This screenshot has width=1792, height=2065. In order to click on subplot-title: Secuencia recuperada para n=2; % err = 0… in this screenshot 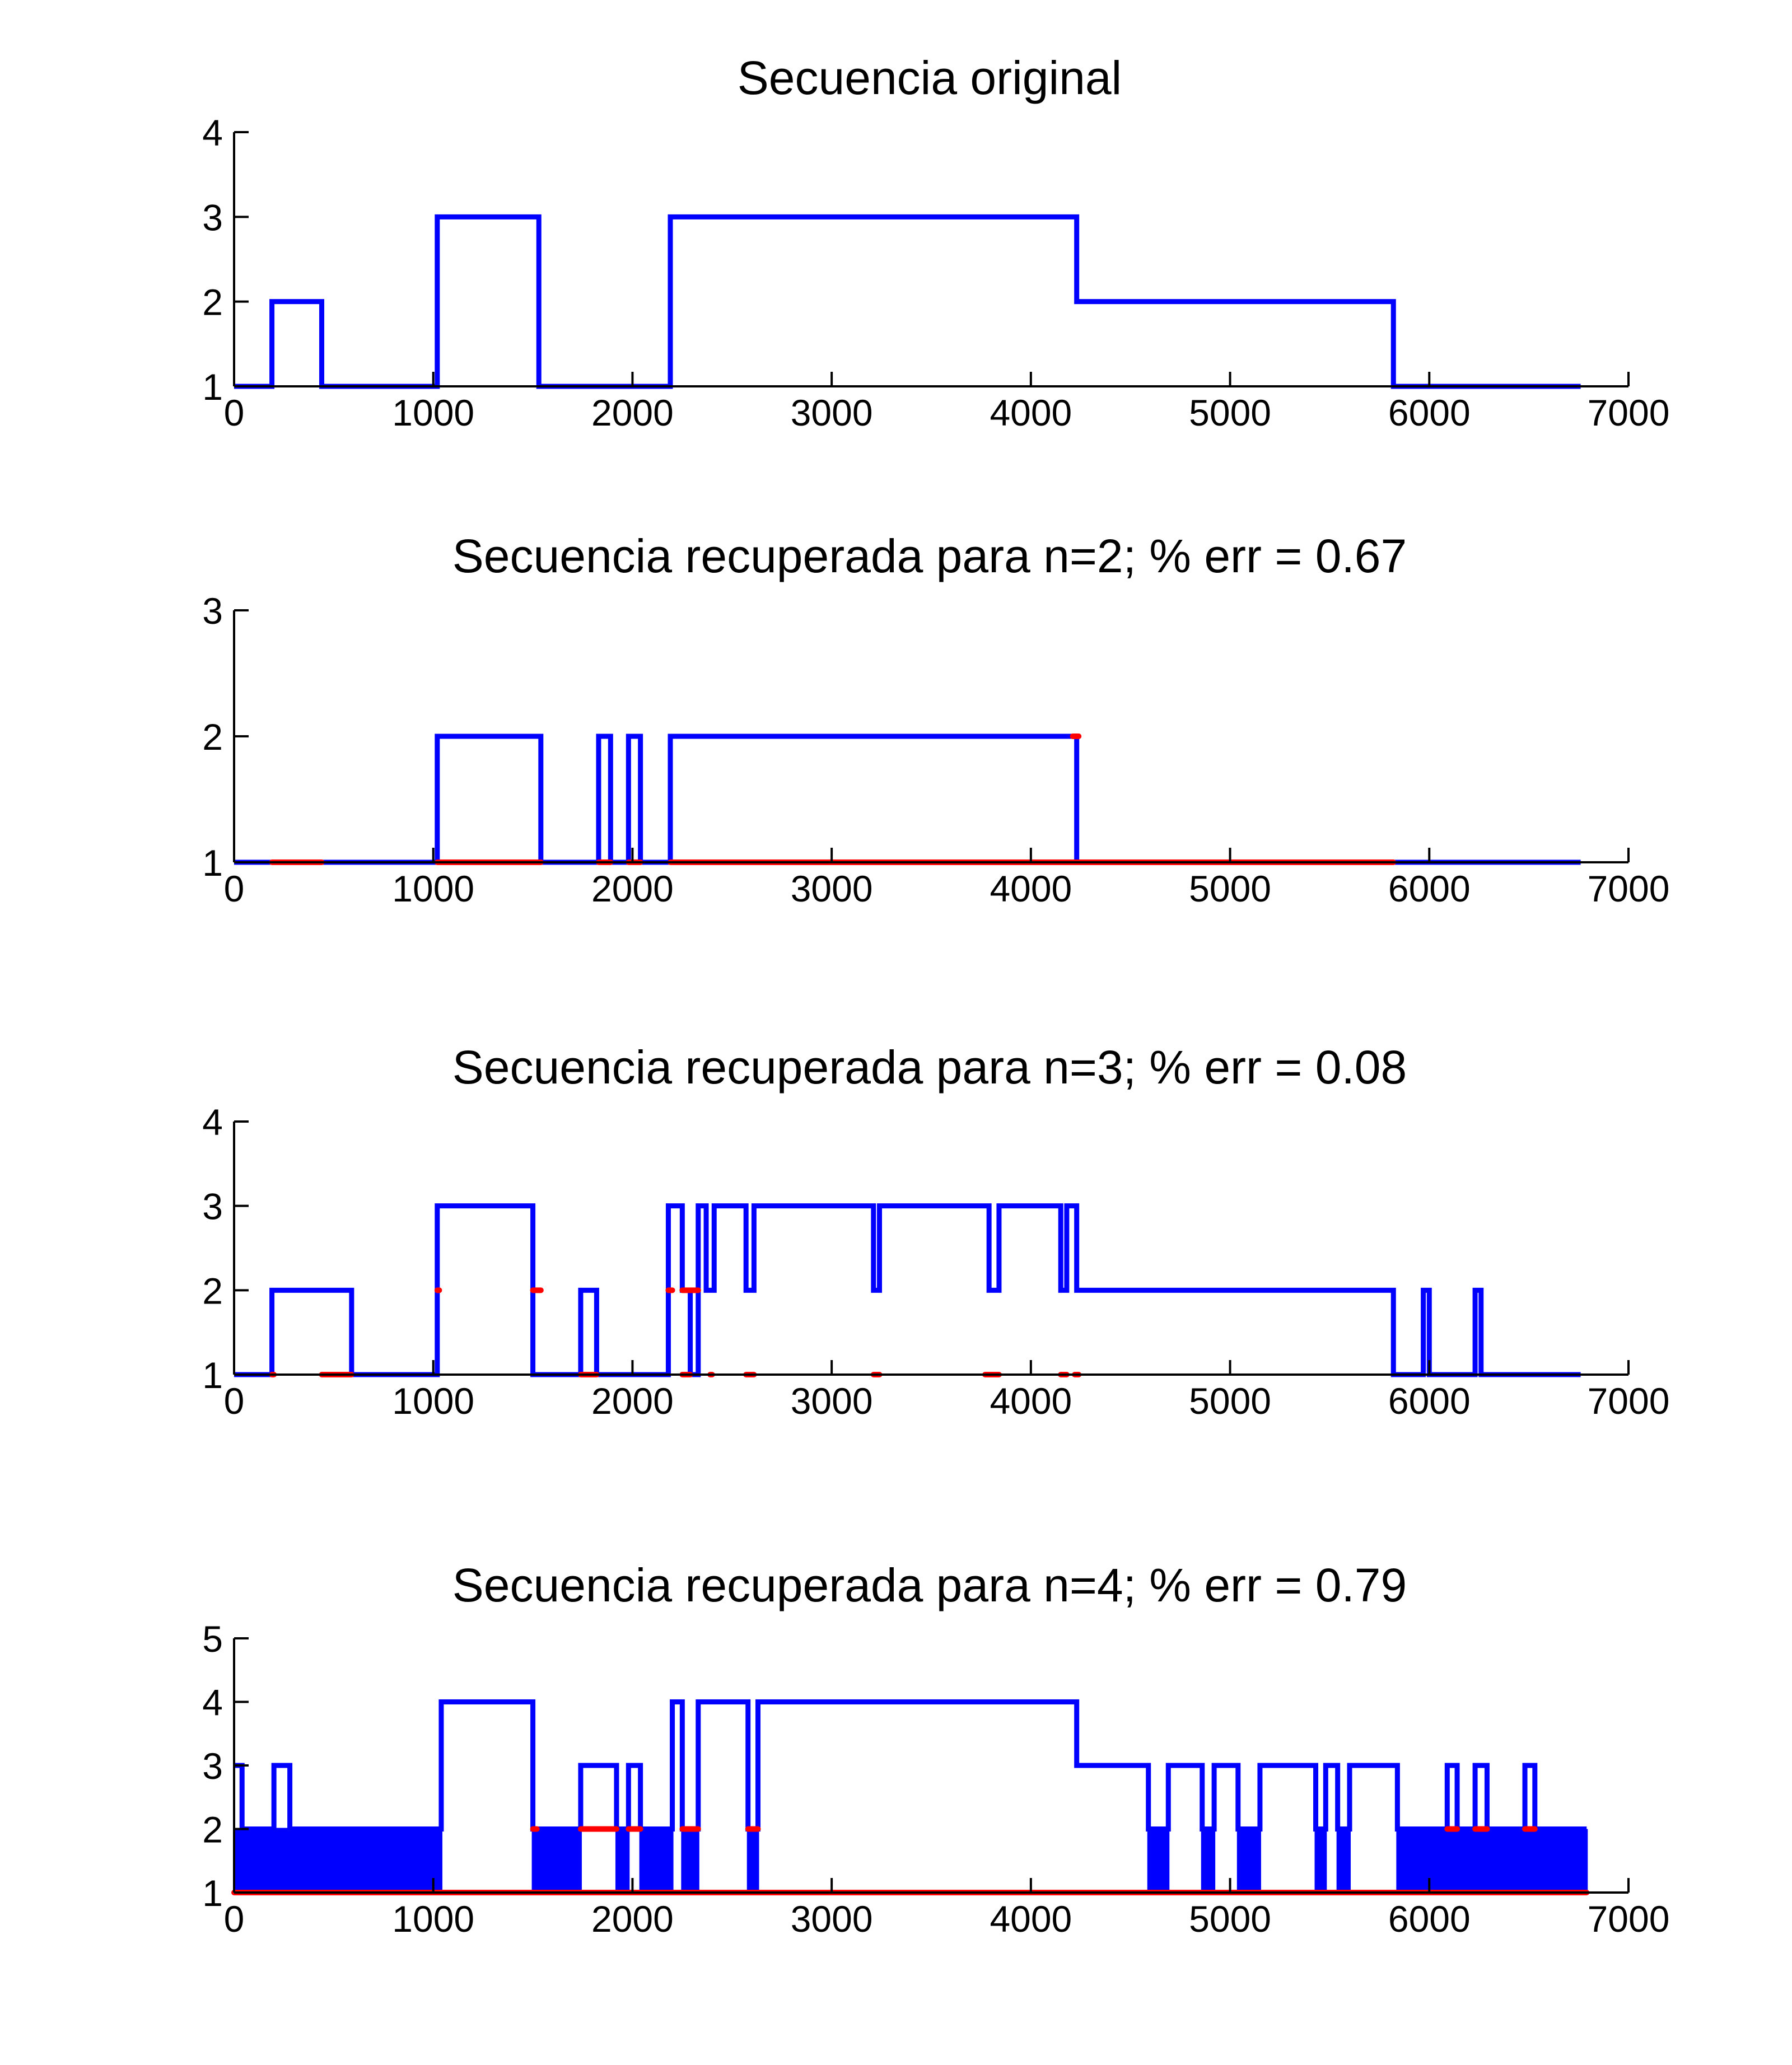, I will do `click(930, 556)`.